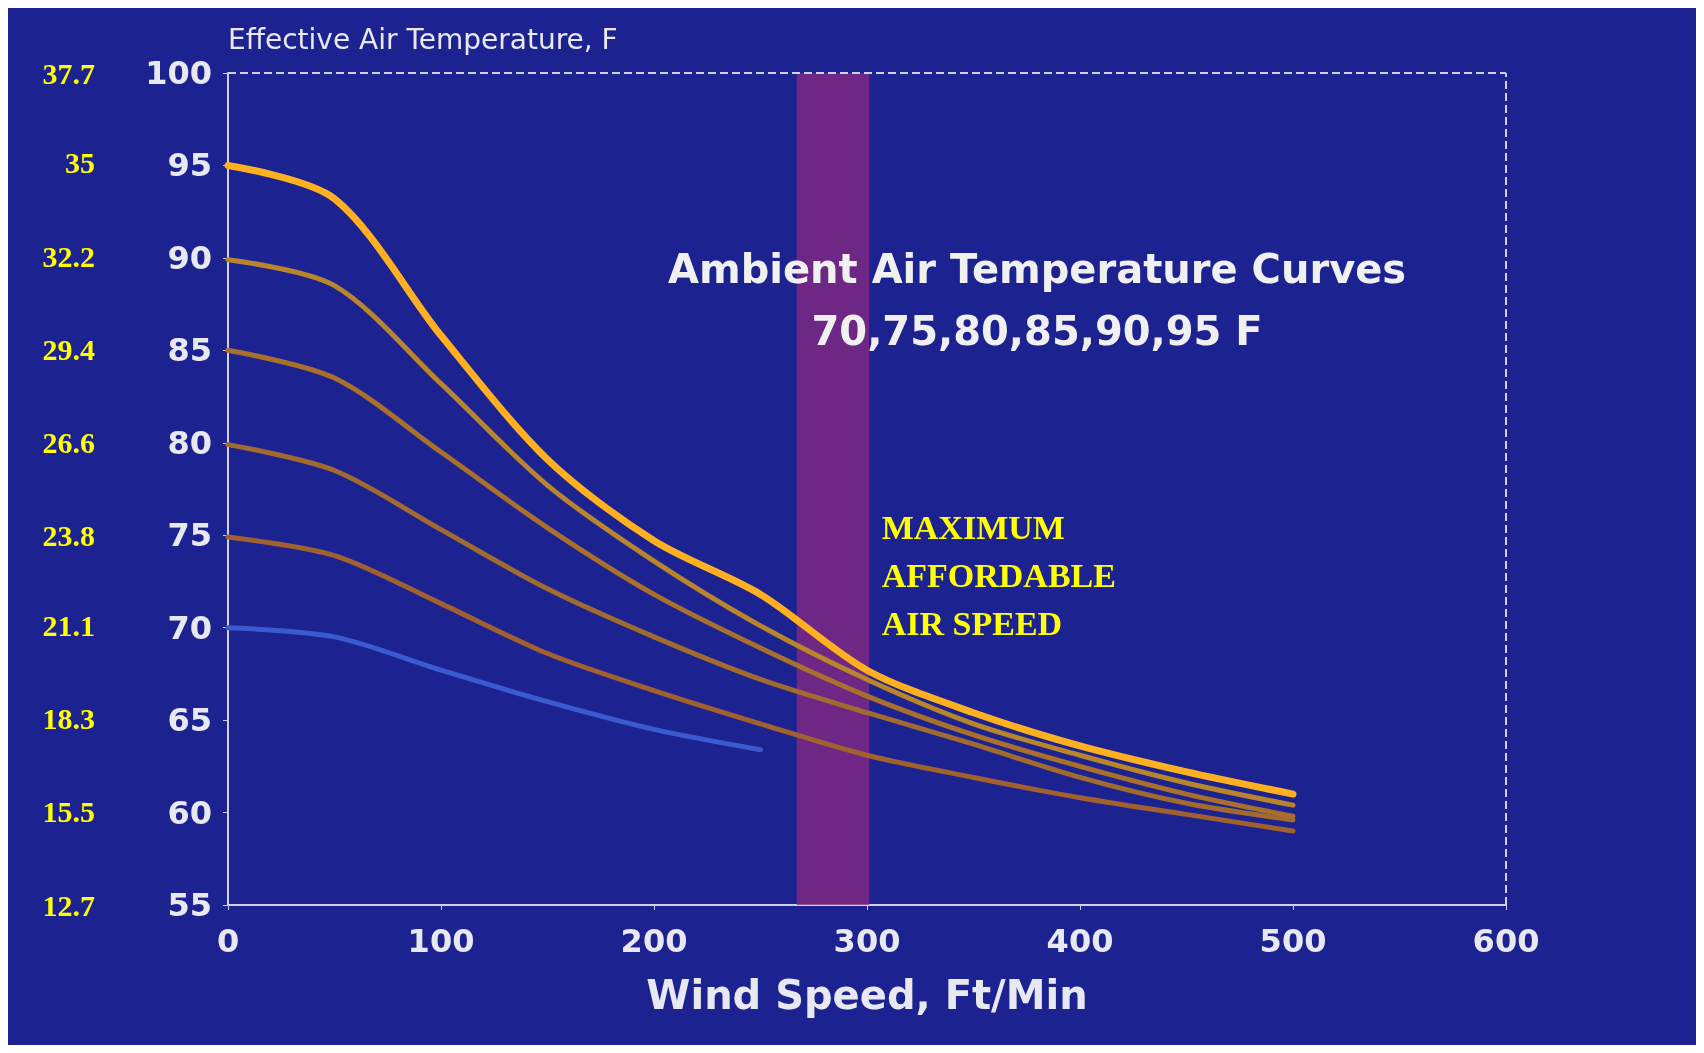 The height and width of the screenshot is (1053, 1704). Describe the element at coordinates (654, 941) in the screenshot. I see `x-tick-label: 200` at that location.